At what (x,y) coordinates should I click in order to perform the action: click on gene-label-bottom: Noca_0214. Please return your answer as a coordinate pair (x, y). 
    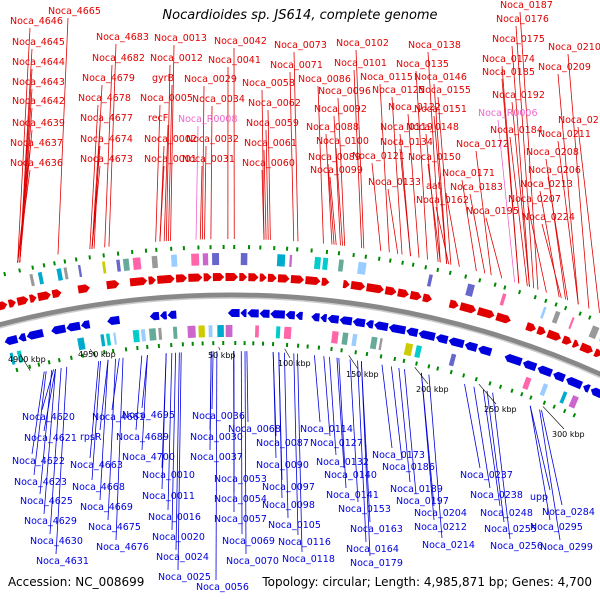
    Looking at the image, I should click on (448, 545).